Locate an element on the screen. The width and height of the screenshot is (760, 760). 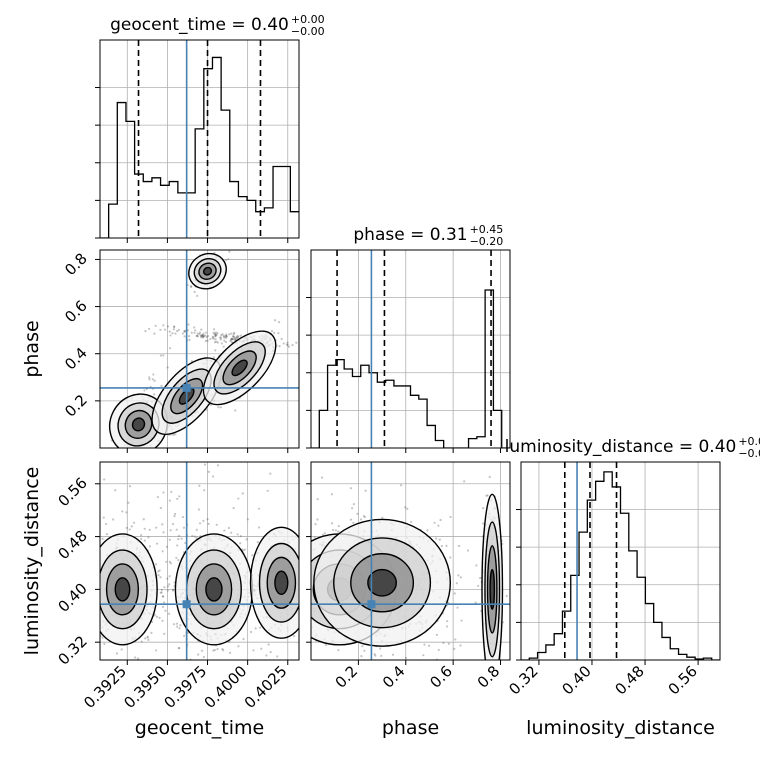
title-upper-error: +0.04 is located at coordinates (749, 441).